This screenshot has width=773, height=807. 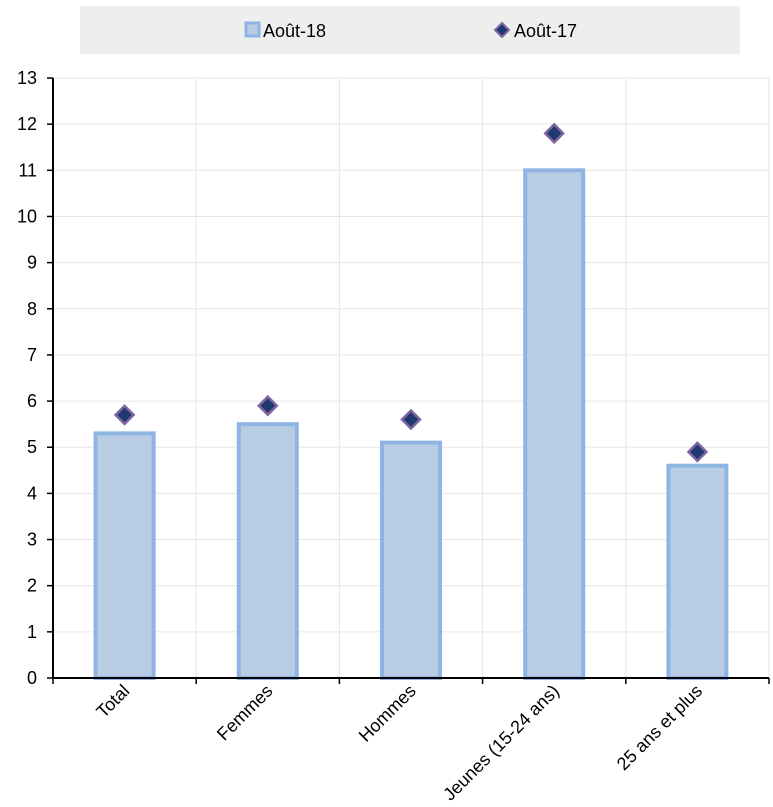 What do you see at coordinates (27, 124) in the screenshot?
I see `y-tick-label: 12` at bounding box center [27, 124].